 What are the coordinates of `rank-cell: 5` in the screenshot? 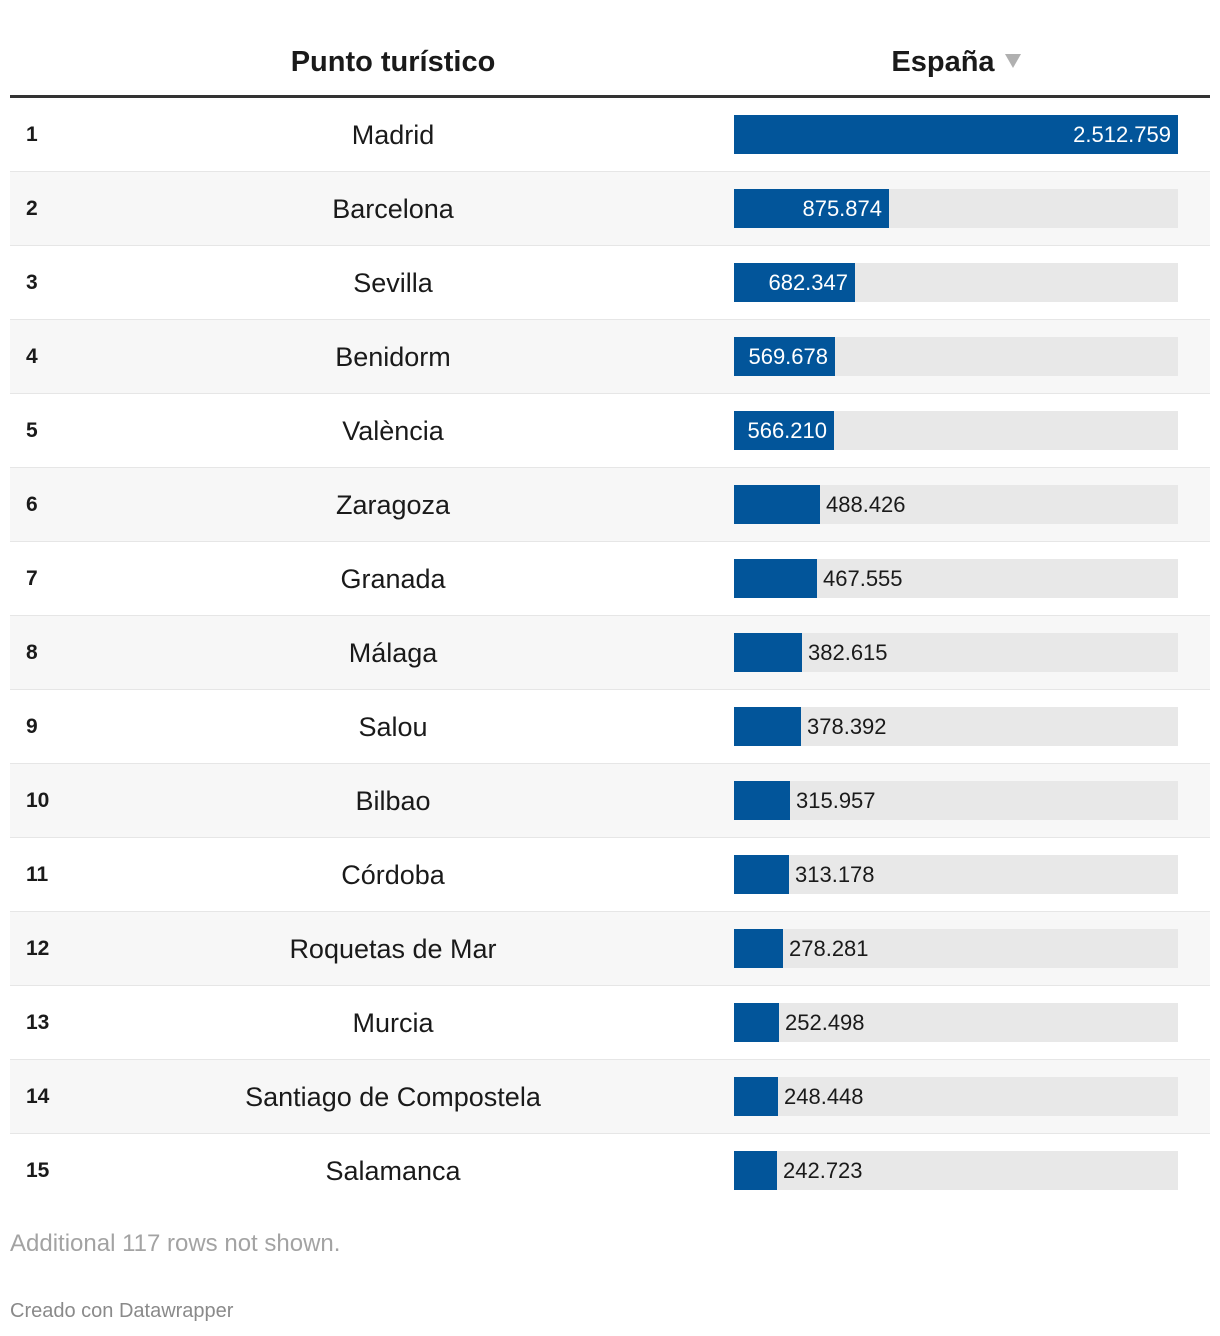 It's located at (32, 430).